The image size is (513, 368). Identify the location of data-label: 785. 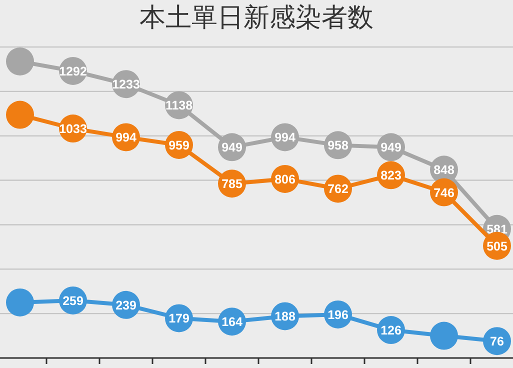
(232, 184).